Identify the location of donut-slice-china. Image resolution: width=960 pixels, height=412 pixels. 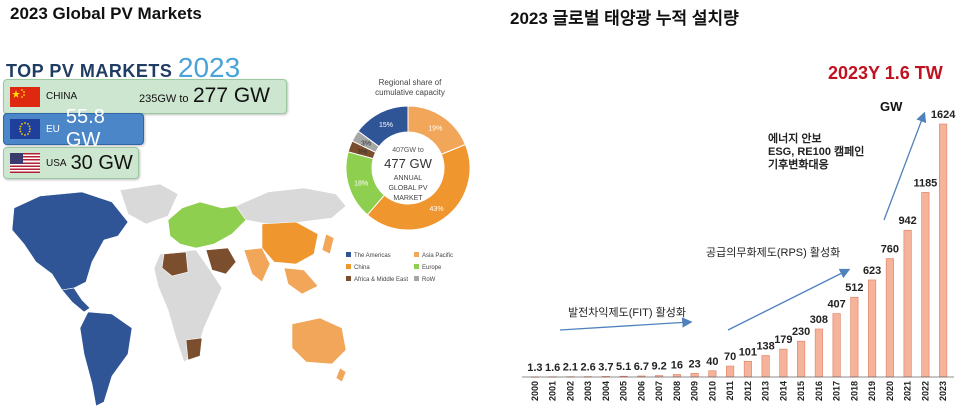
(418, 187).